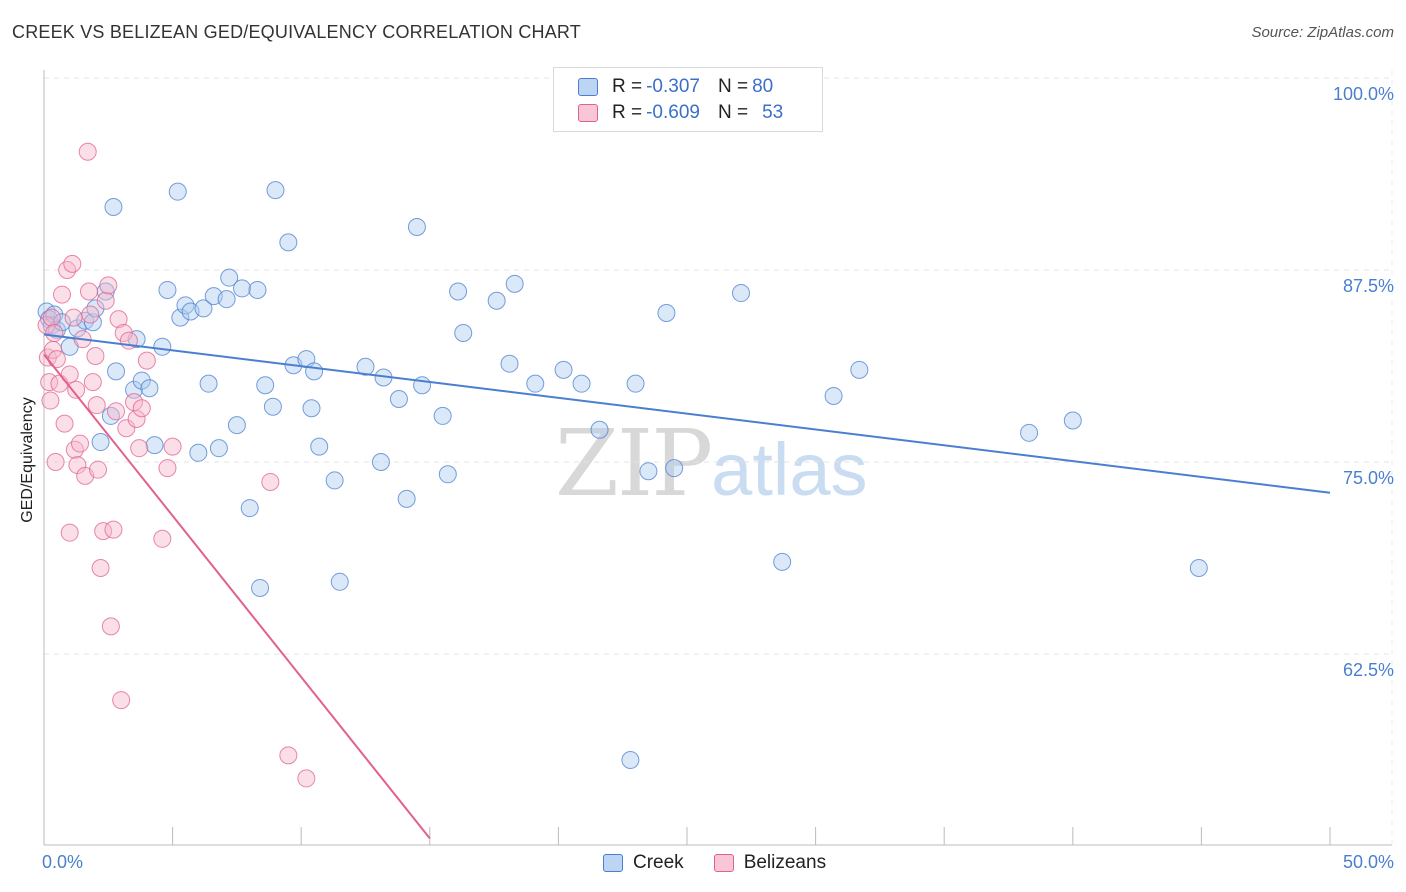 The image size is (1406, 892). What do you see at coordinates (785, 862) in the screenshot?
I see `legend-label-belizeans: Belizeans` at bounding box center [785, 862].